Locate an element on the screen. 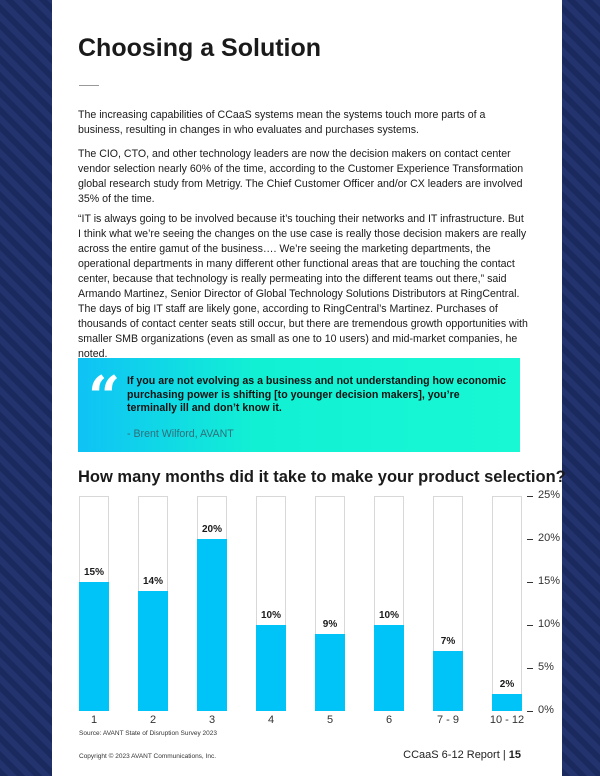 The image size is (600, 776). x-tick-label: 5 is located at coordinates (330, 720).